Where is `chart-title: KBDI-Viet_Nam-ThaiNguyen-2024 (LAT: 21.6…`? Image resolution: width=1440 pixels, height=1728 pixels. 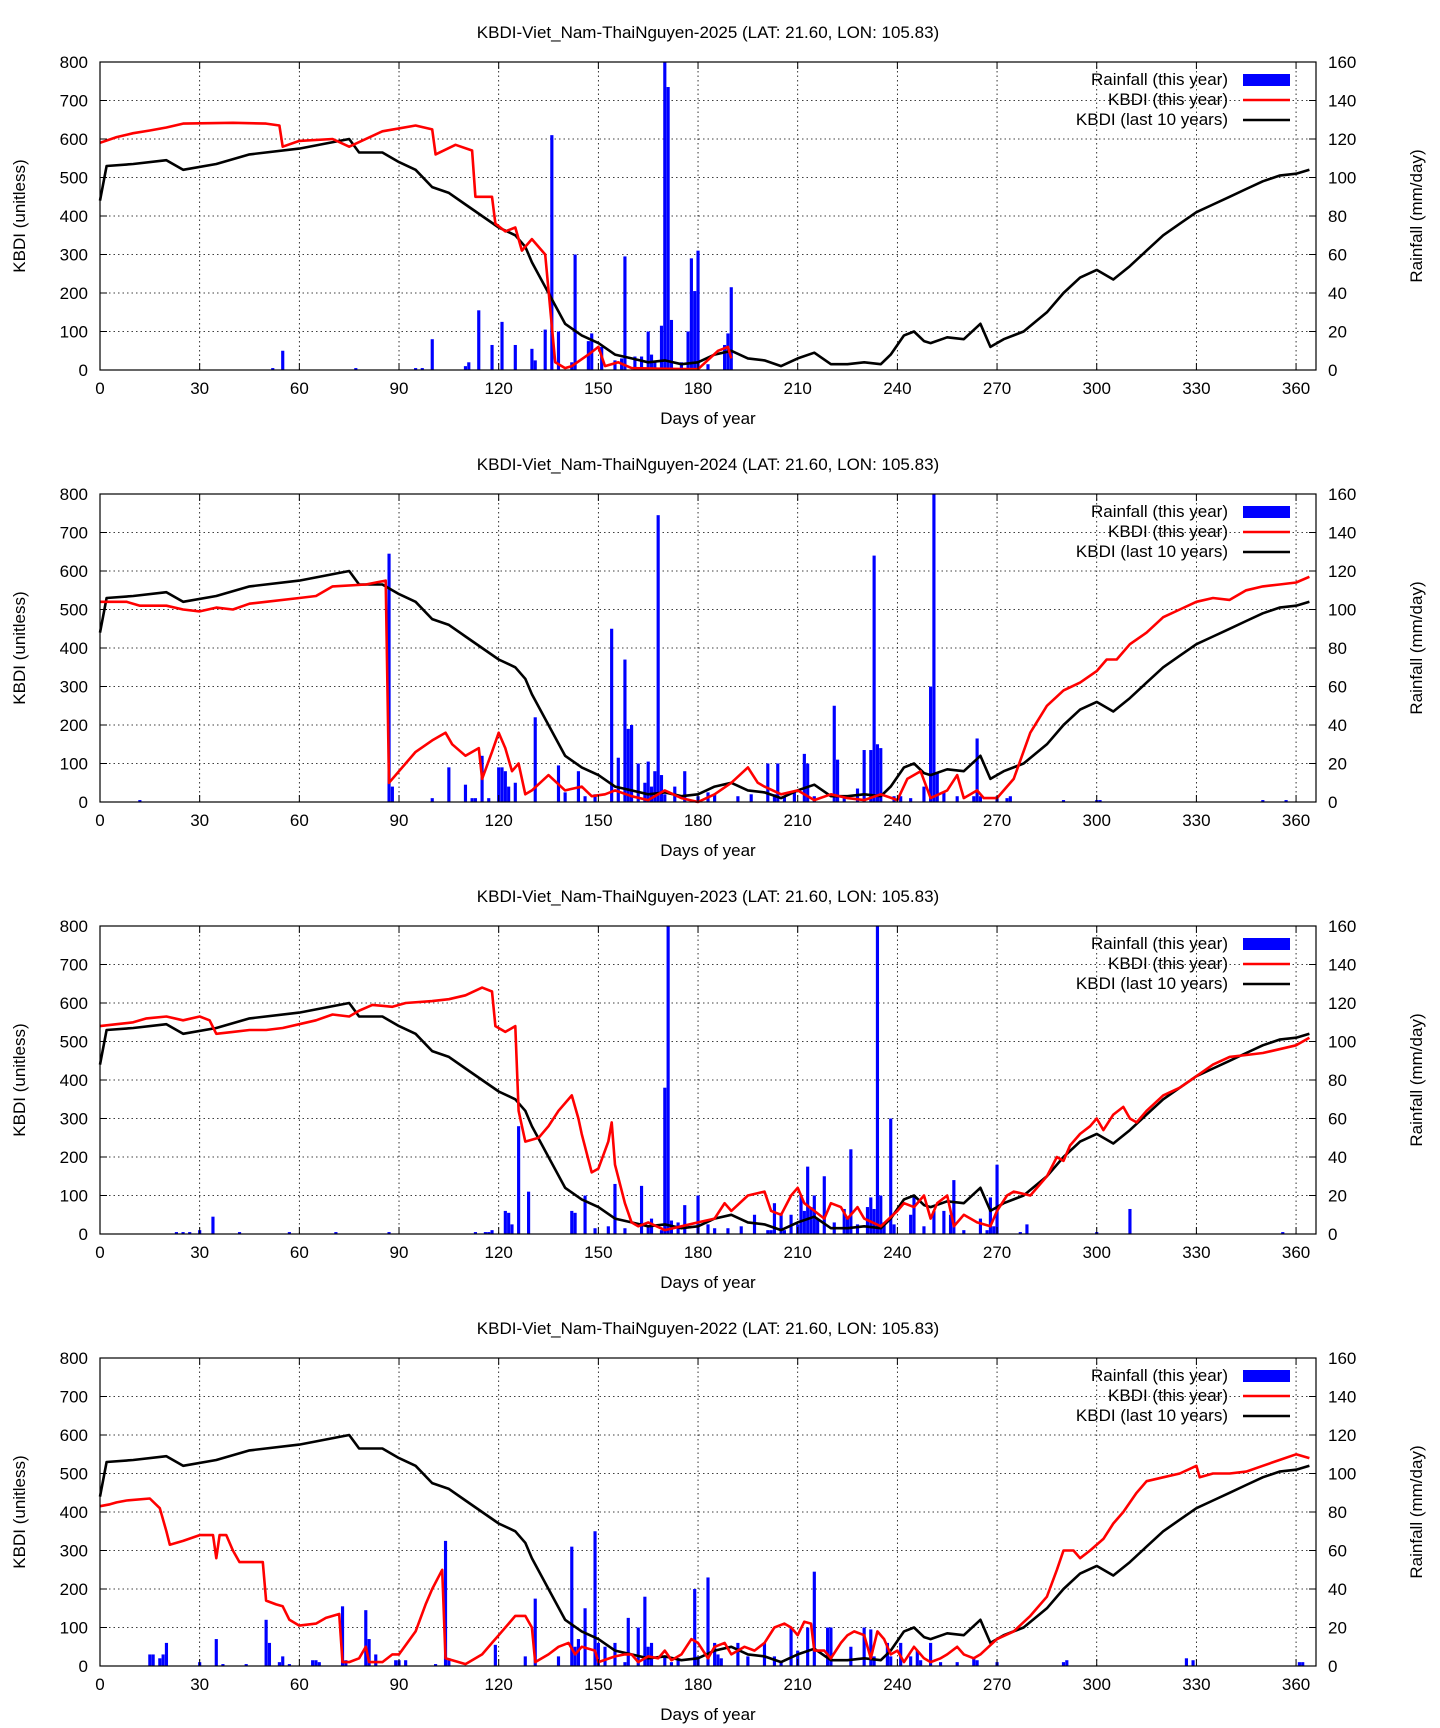
chart-title: KBDI-Viet_Nam-ThaiNguyen-2024 (LAT: 21.6… is located at coordinates (708, 464).